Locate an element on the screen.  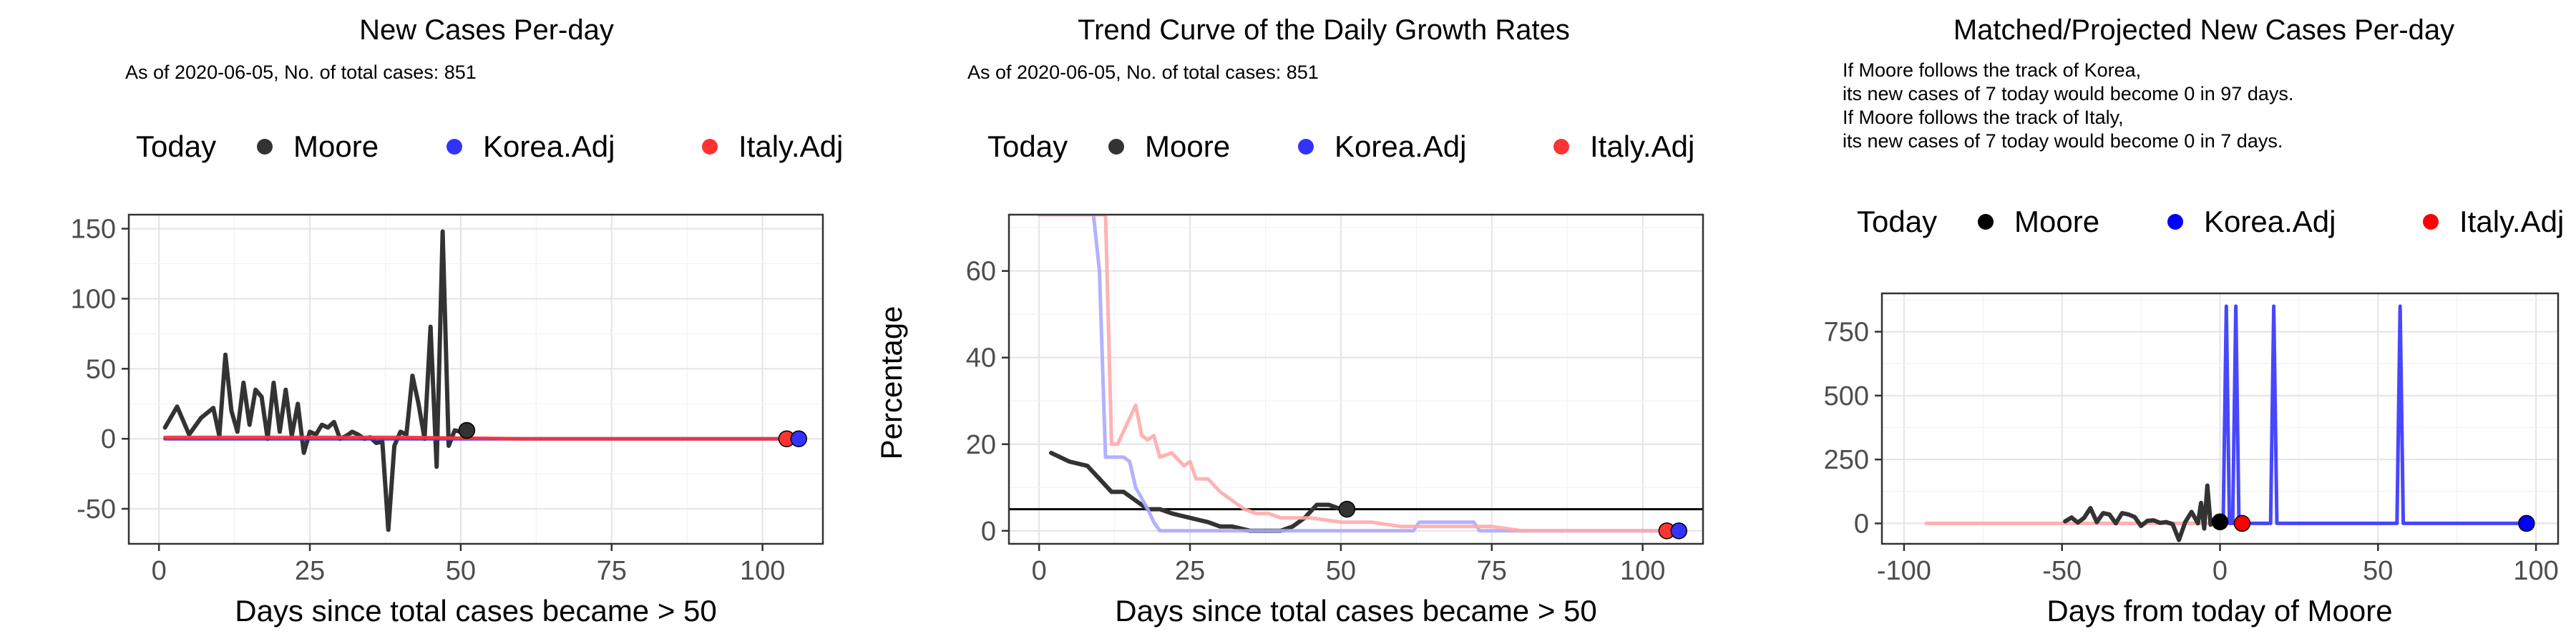
y-tick-label: 60 is located at coordinates (981, 272).